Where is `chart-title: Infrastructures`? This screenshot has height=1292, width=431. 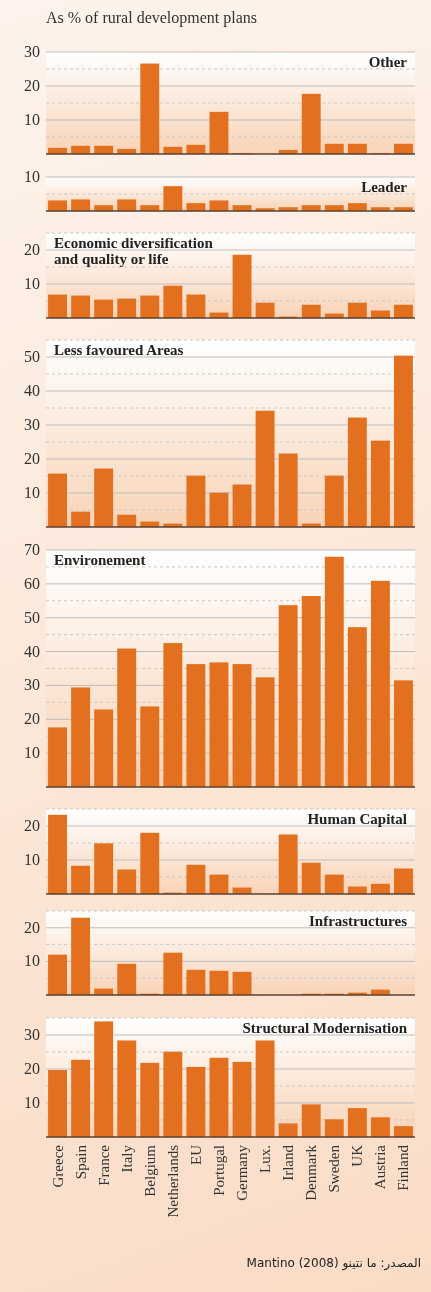
chart-title: Infrastructures is located at coordinates (358, 921).